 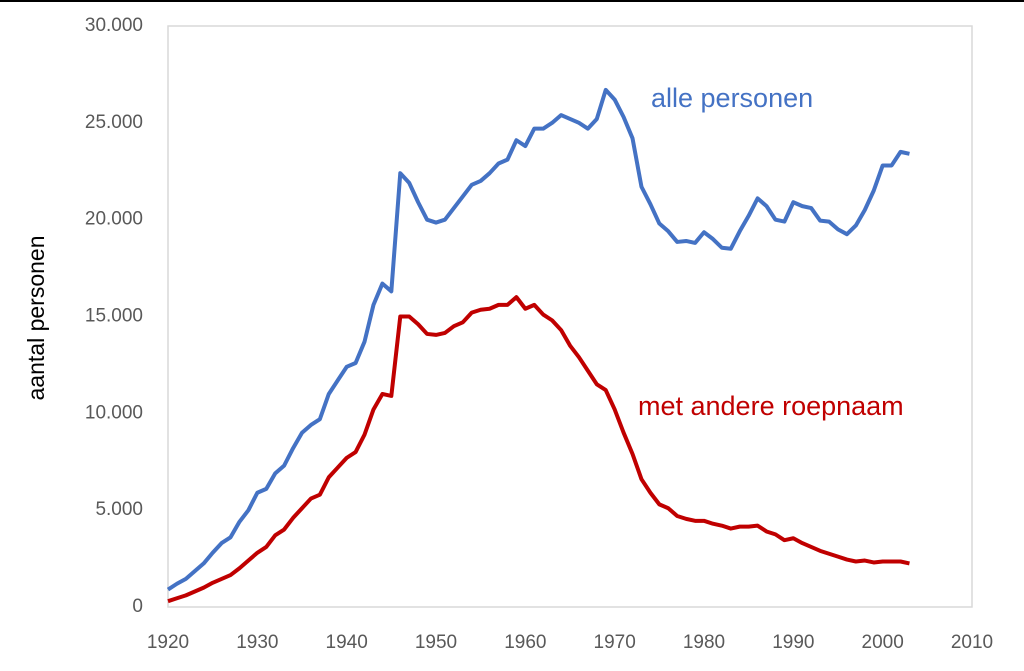 I want to click on x-tick-label: 1940, so click(x=347, y=642).